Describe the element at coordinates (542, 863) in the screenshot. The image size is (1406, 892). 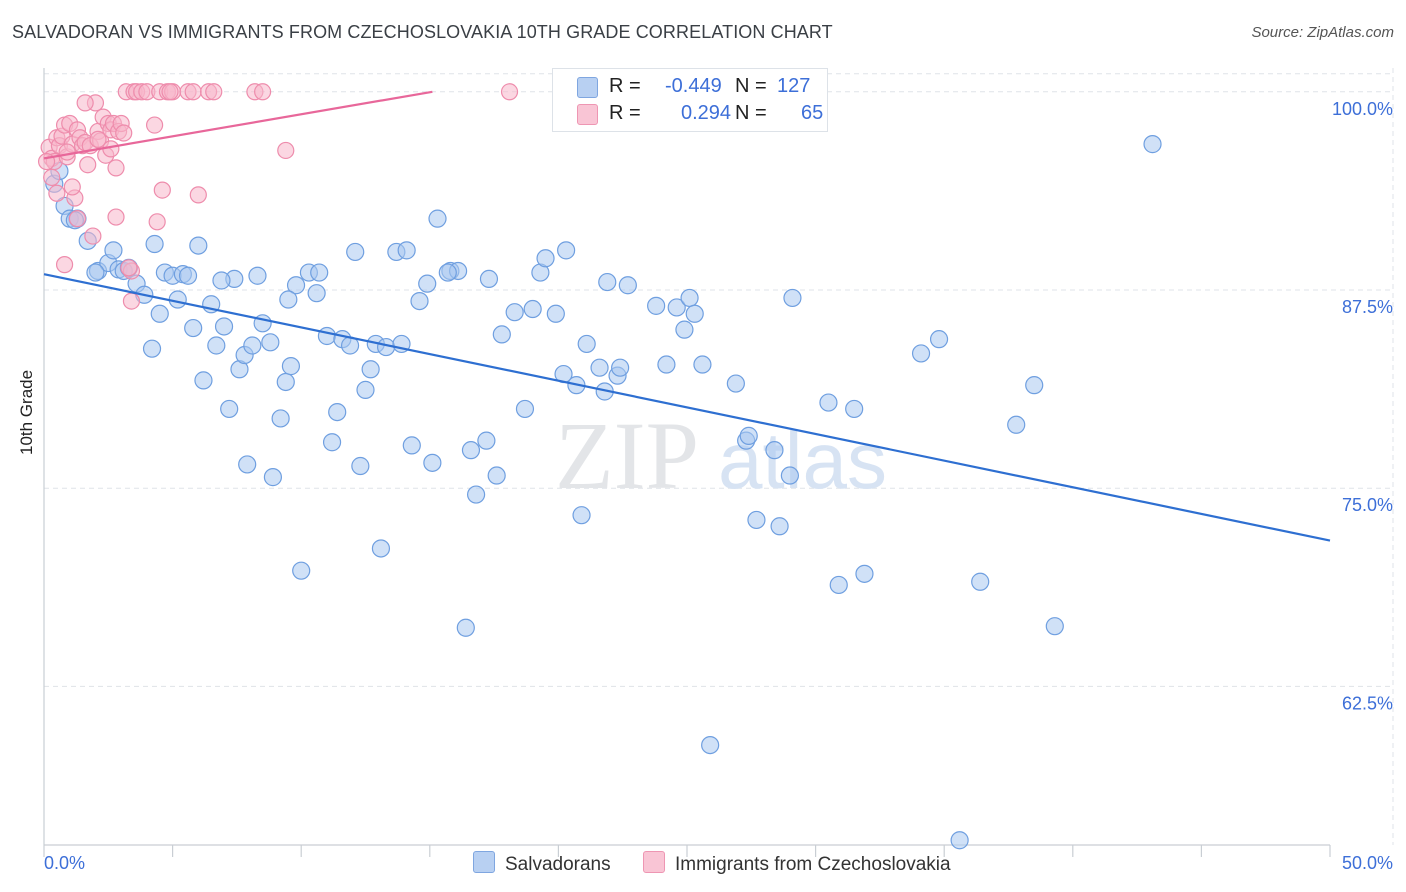
I see `bottom-legend-salvadorans: Salvadorans` at that location.